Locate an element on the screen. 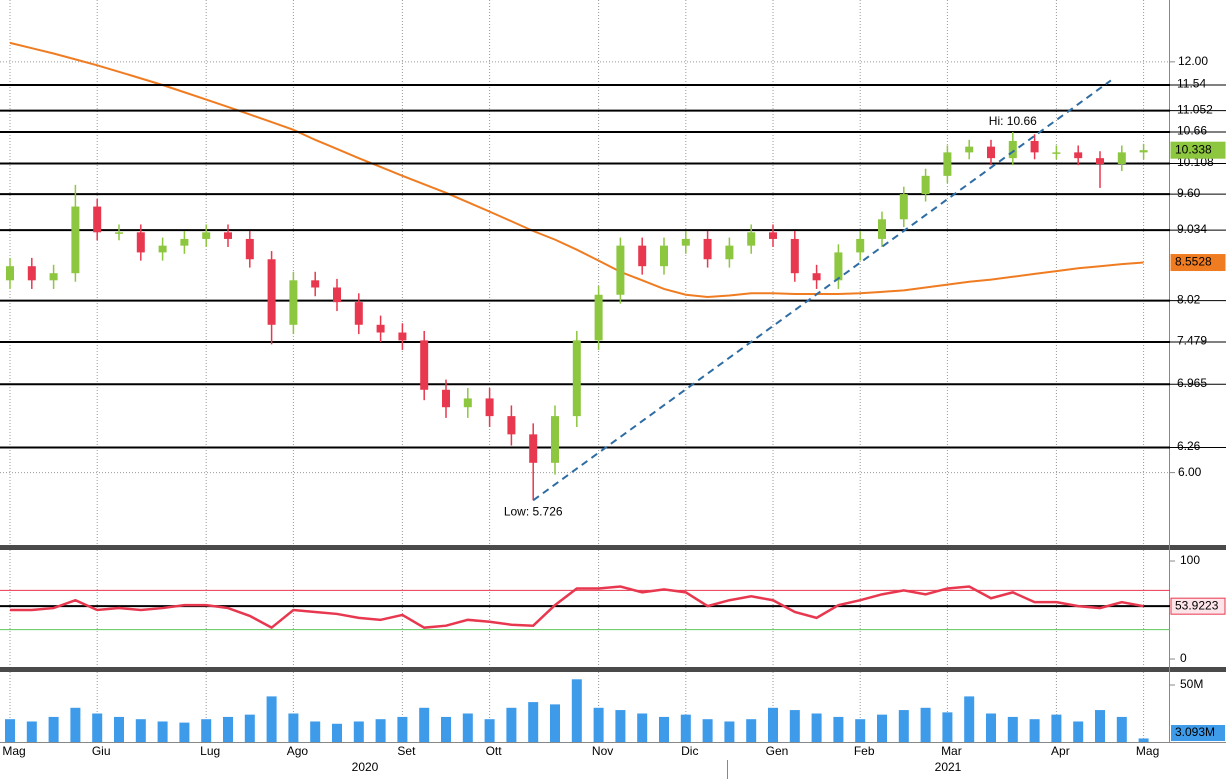 The height and width of the screenshot is (779, 1226). level-label: 11.54 is located at coordinates (1191, 84).